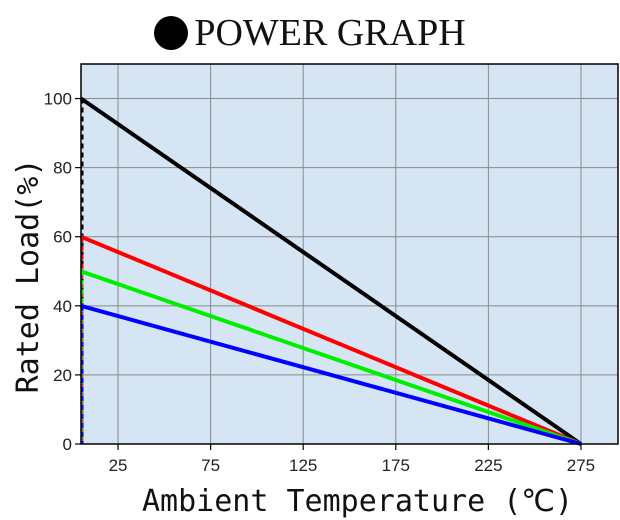 This screenshot has height=520, width=620. Describe the element at coordinates (62, 237) in the screenshot. I see `y-tick-label: 60` at that location.